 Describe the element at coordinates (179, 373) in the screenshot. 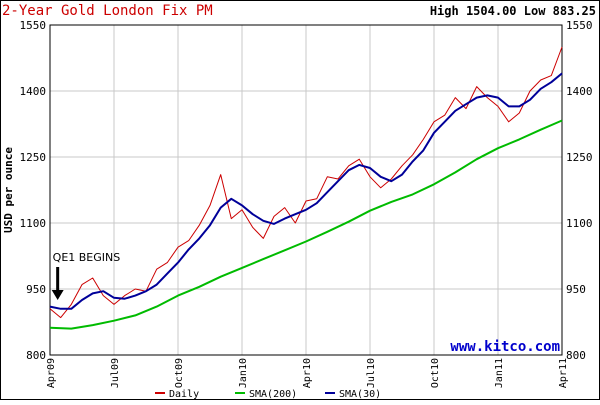

I see `x-tick-label: Oct09` at that location.